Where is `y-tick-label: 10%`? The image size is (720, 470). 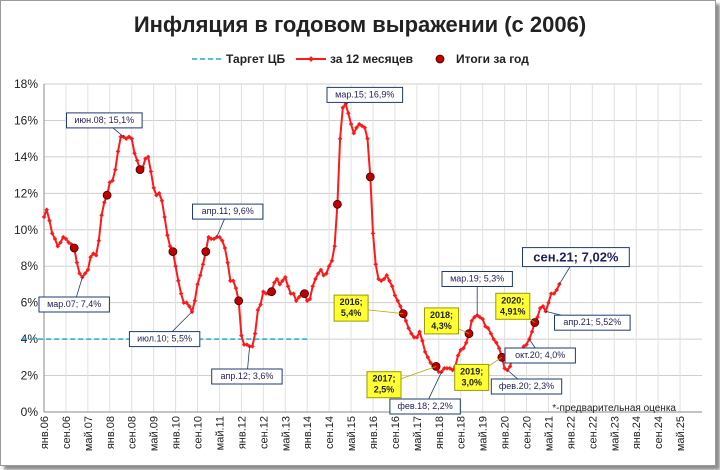 y-tick-label: 10% is located at coordinates (26, 230).